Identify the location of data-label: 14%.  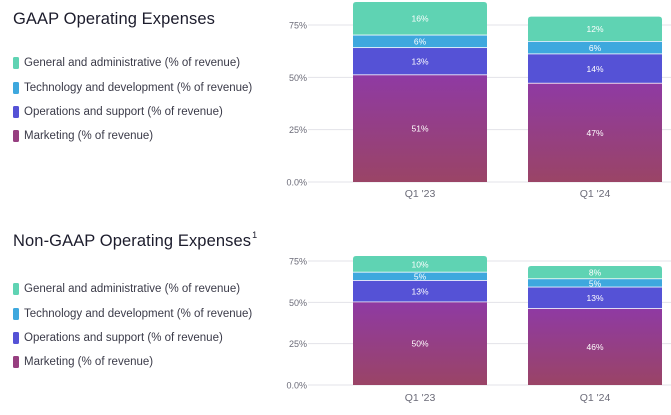
(594, 69).